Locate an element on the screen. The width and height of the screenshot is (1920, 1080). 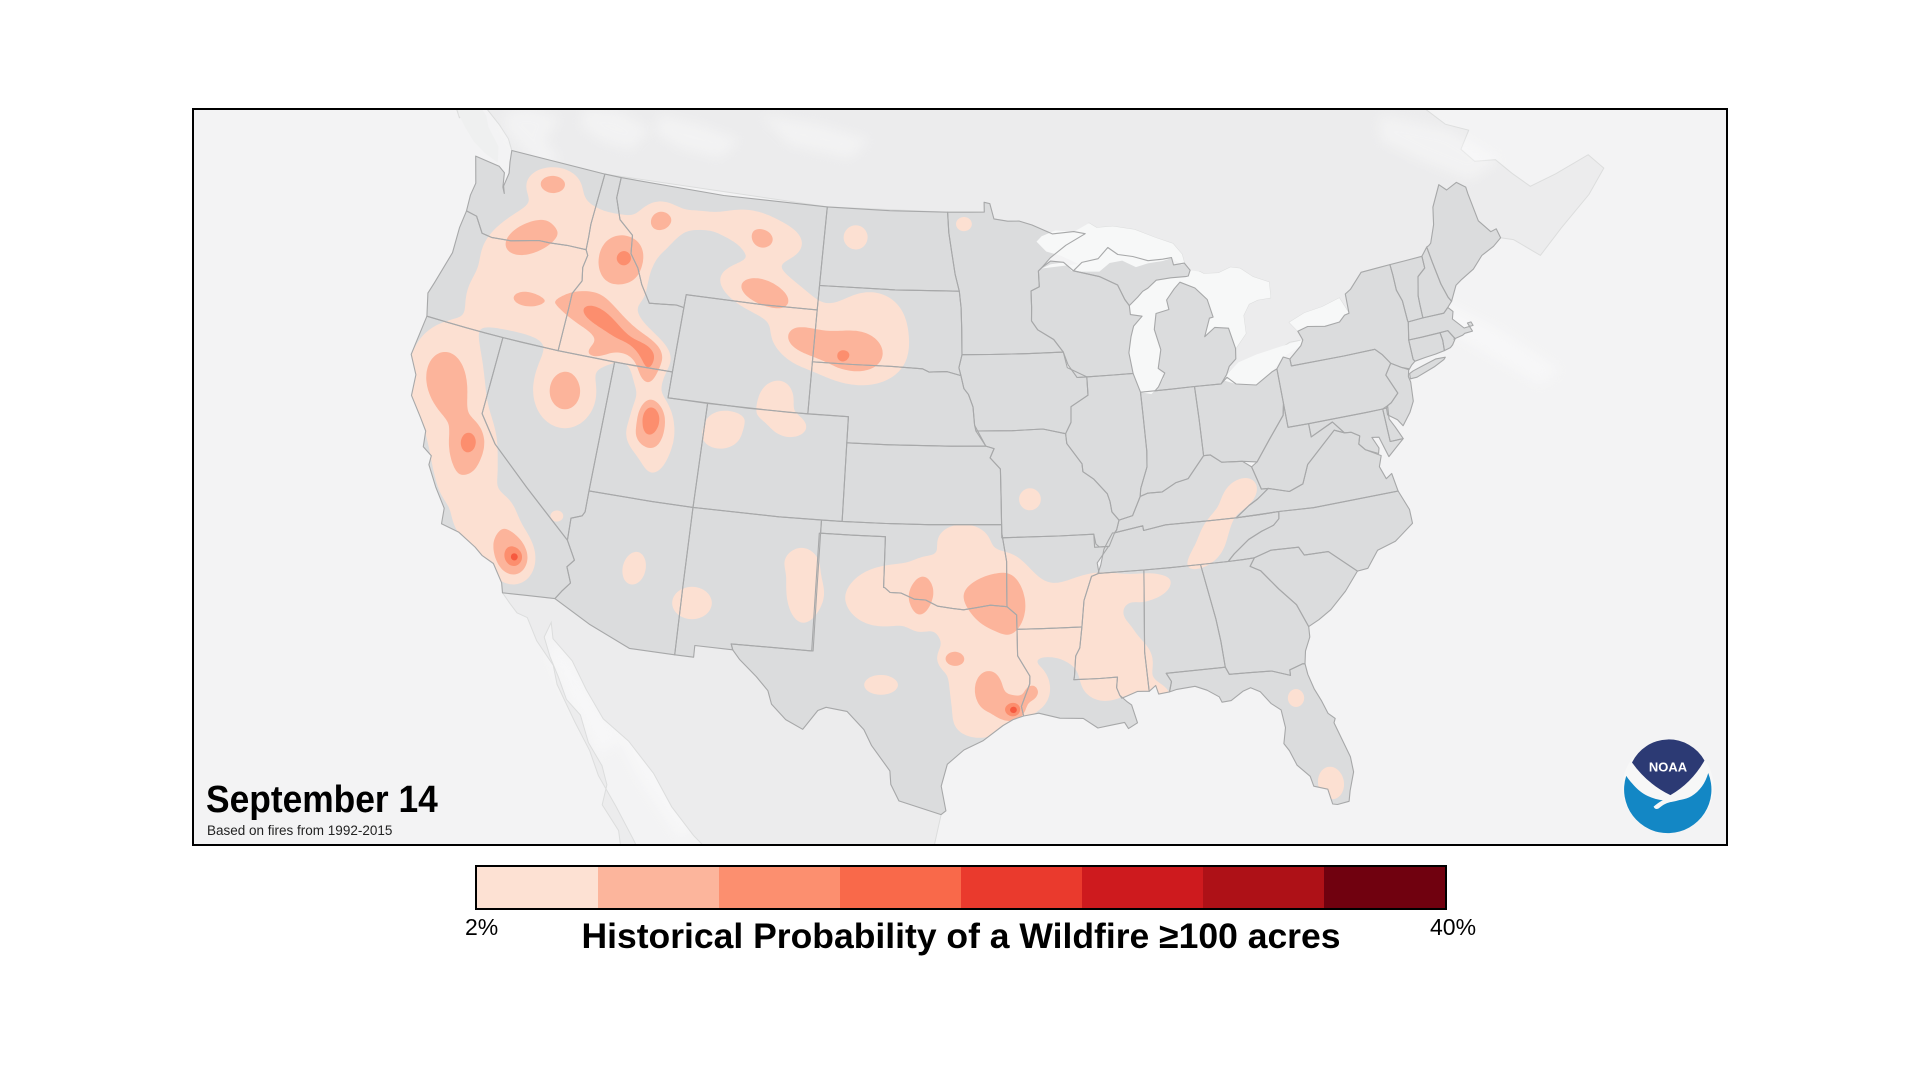
svg-text: NOAA is located at coordinates (1668, 767).